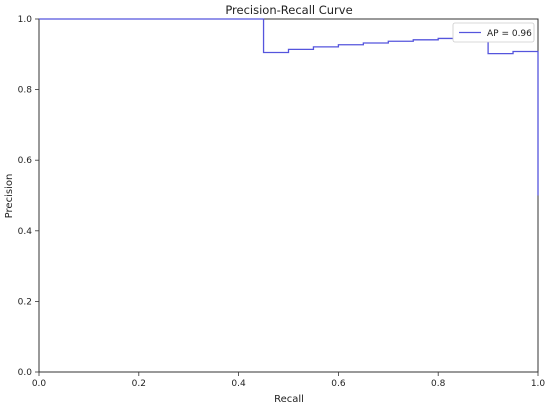 The image size is (550, 410). Describe the element at coordinates (538, 384) in the screenshot. I see `x-tick-label: 1.0` at that location.